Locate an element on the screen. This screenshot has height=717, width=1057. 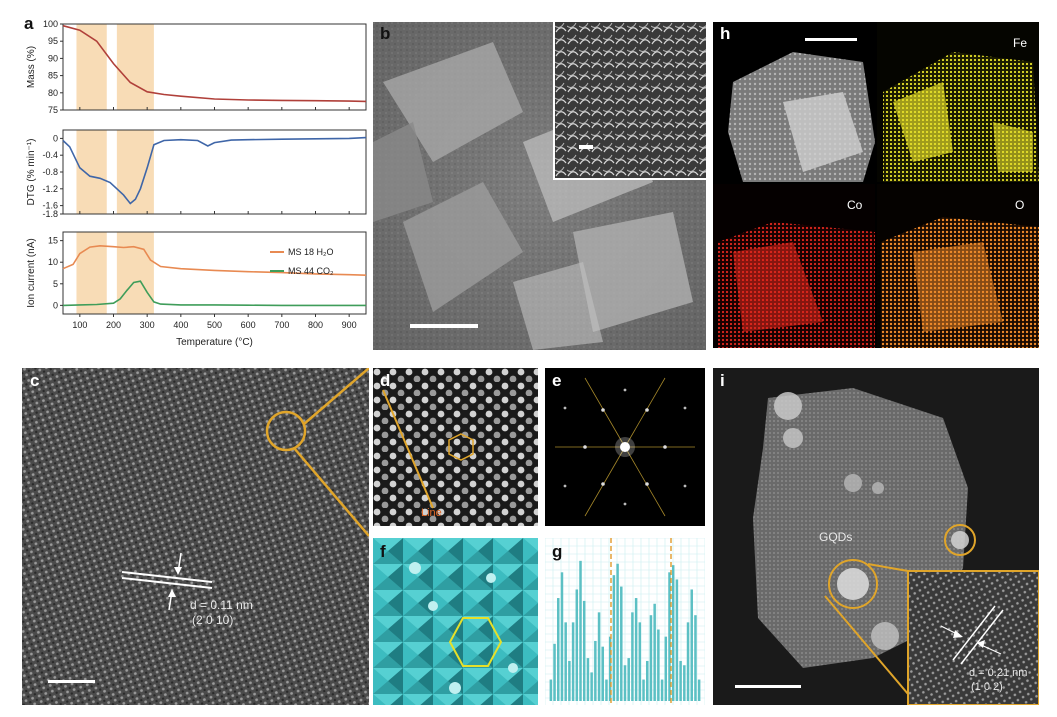
plot-frame is located at coordinates (214, 67).